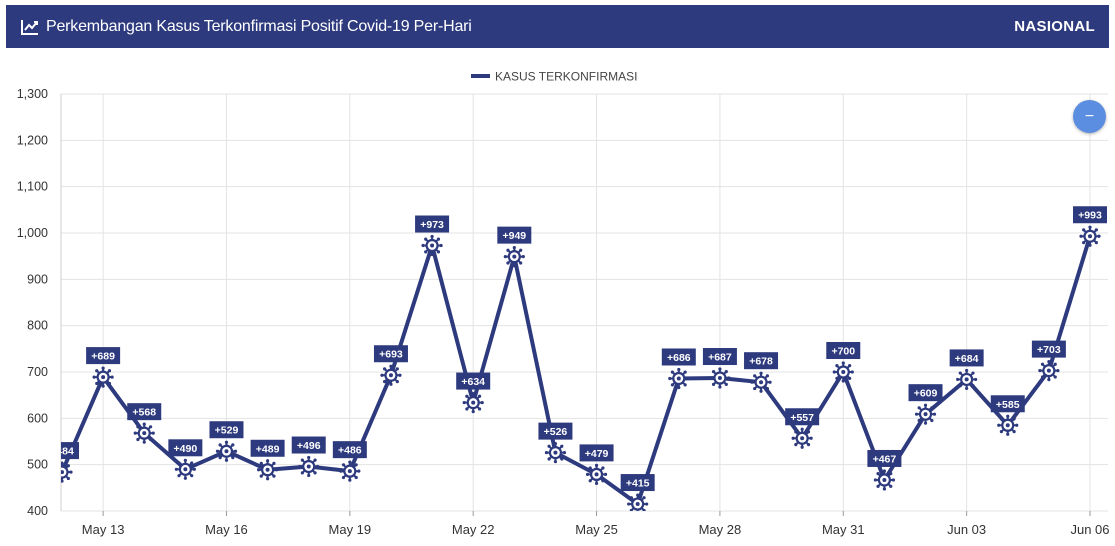 The height and width of the screenshot is (546, 1115). Describe the element at coordinates (566, 77) in the screenshot. I see `legend-label: KASUS TERKONFIRMASI` at that location.